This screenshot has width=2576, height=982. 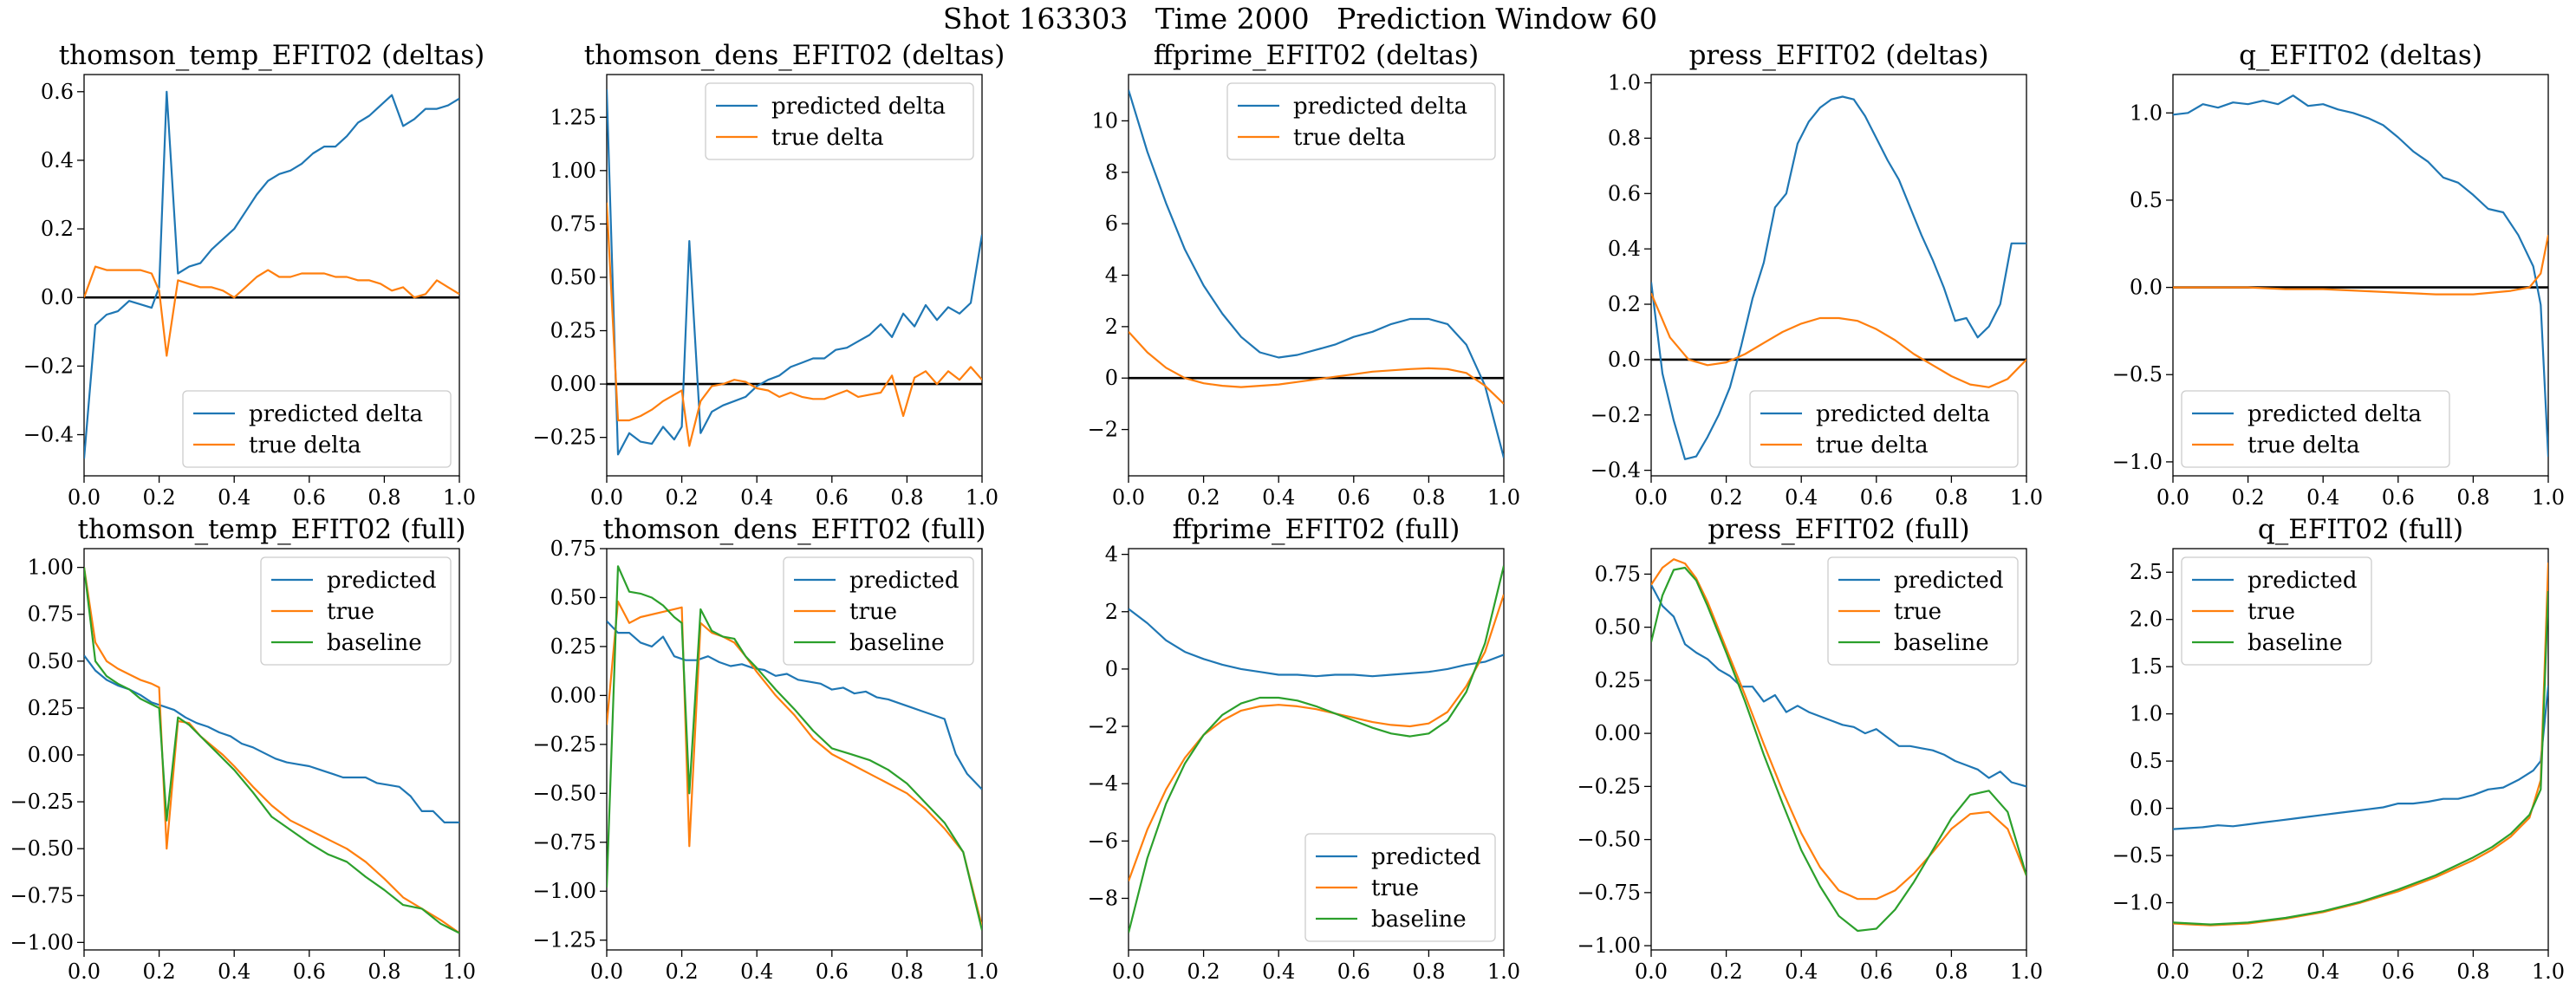 What do you see at coordinates (272, 530) in the screenshot?
I see `subplot-title: thomson_temp_EFIT02 (full)` at bounding box center [272, 530].